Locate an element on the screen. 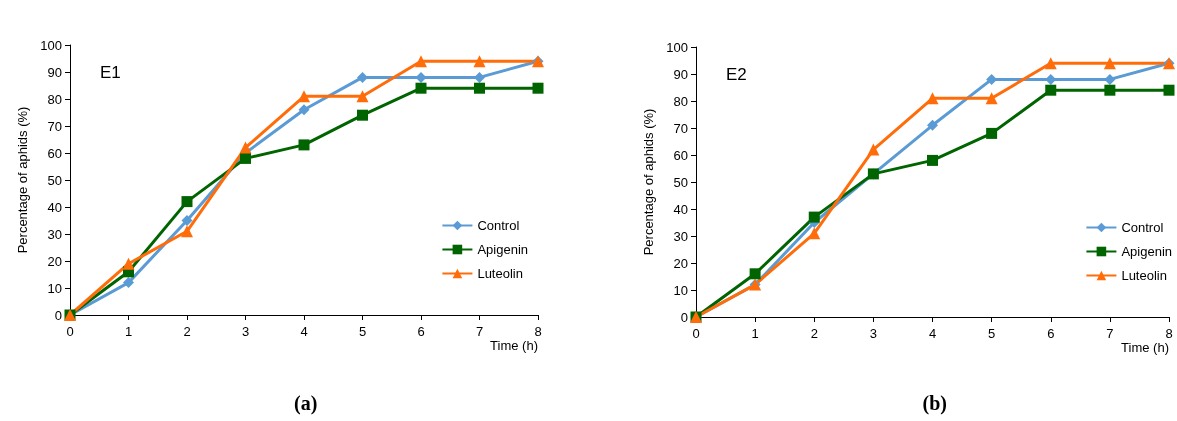  text: (b) is located at coordinates (934, 403).